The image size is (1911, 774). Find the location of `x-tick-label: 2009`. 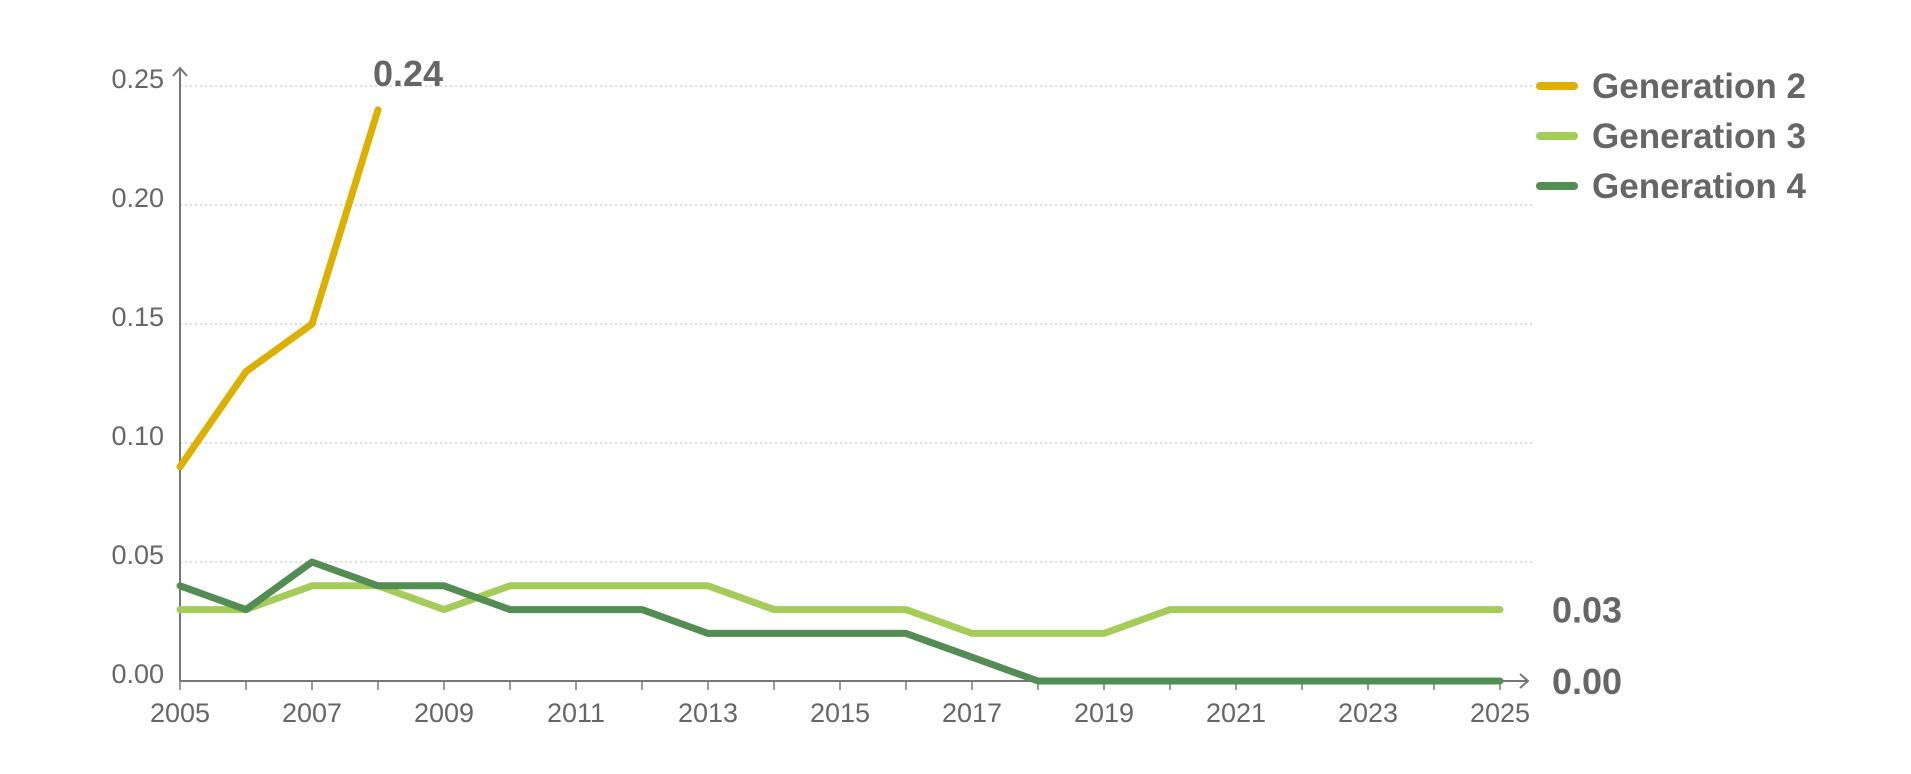

x-tick-label: 2009 is located at coordinates (444, 713).